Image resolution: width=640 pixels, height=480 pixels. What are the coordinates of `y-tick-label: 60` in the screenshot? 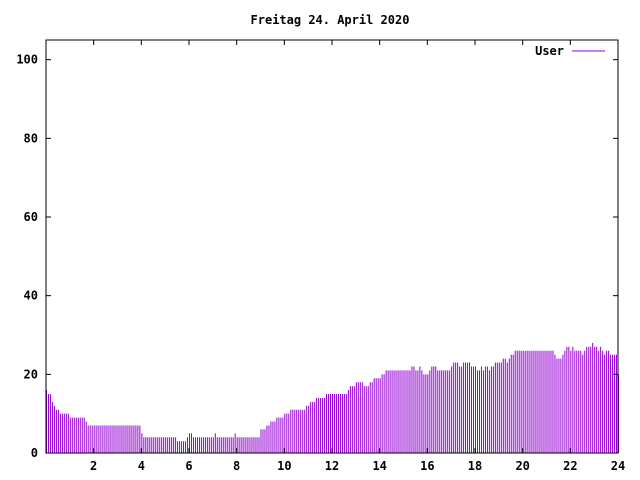 It's located at (31, 217).